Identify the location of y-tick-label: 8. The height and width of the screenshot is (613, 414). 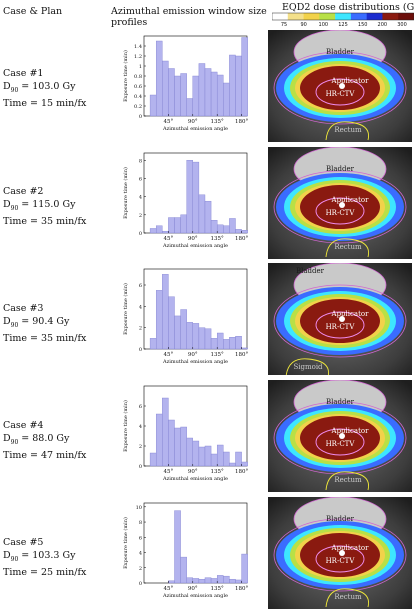
(140, 523).